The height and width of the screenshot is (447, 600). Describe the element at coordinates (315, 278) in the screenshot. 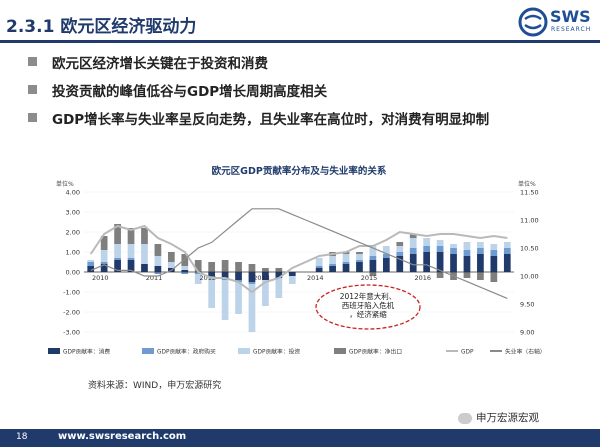

I see `x-year-label: 2014` at that location.